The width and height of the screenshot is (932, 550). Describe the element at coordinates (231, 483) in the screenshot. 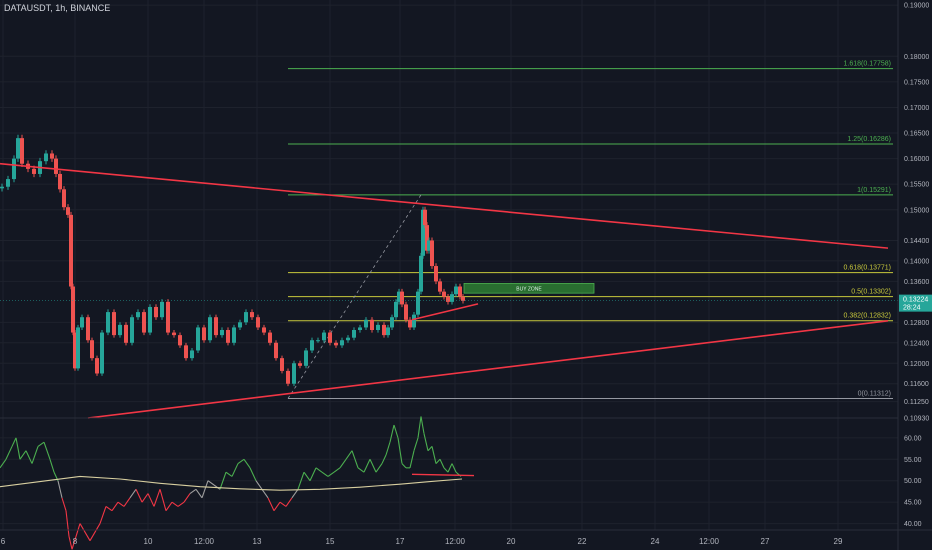

I see `rsi-ma-line` at that location.